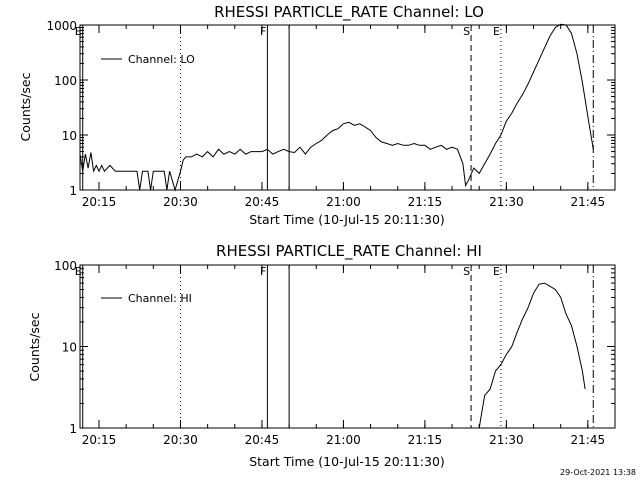 This screenshot has width=640, height=480. I want to click on legend-label: Channel: HI, so click(160, 298).